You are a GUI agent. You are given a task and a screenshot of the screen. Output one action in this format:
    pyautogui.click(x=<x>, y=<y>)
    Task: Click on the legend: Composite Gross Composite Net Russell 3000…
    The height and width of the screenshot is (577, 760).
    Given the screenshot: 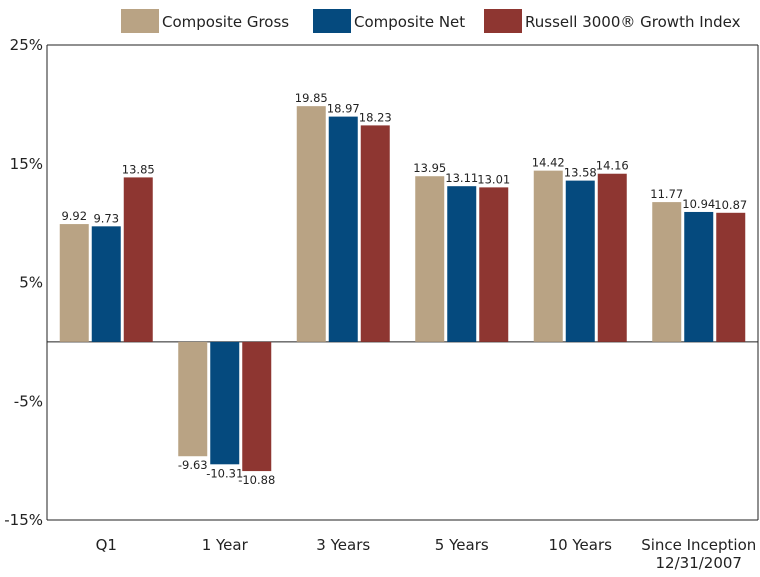 What is the action you would take?
    pyautogui.click(x=431, y=21)
    